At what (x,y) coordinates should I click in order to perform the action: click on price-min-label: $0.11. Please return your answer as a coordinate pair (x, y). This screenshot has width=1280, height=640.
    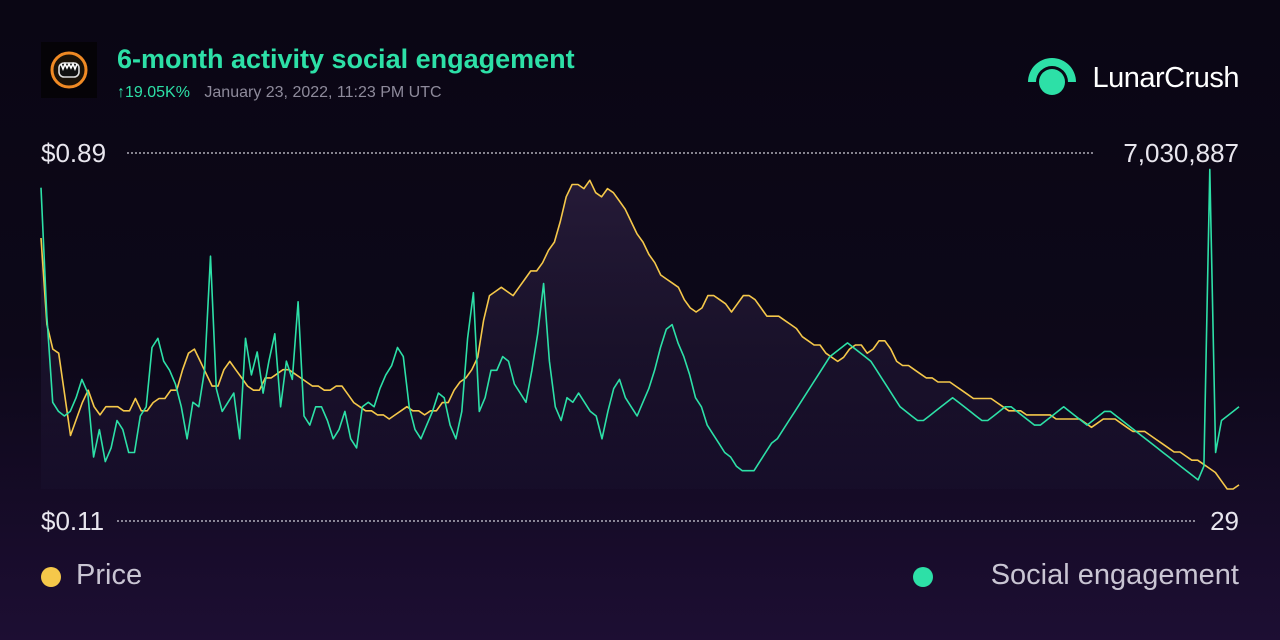
    Looking at the image, I should click on (73, 521).